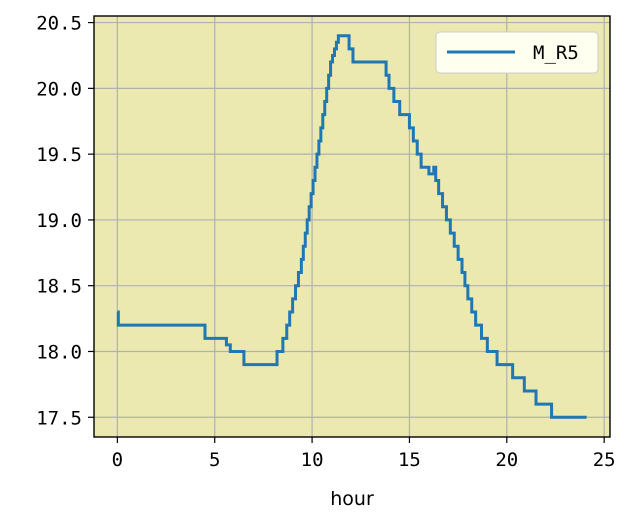  What do you see at coordinates (556, 53) in the screenshot?
I see `legend-label: M_R5` at bounding box center [556, 53].